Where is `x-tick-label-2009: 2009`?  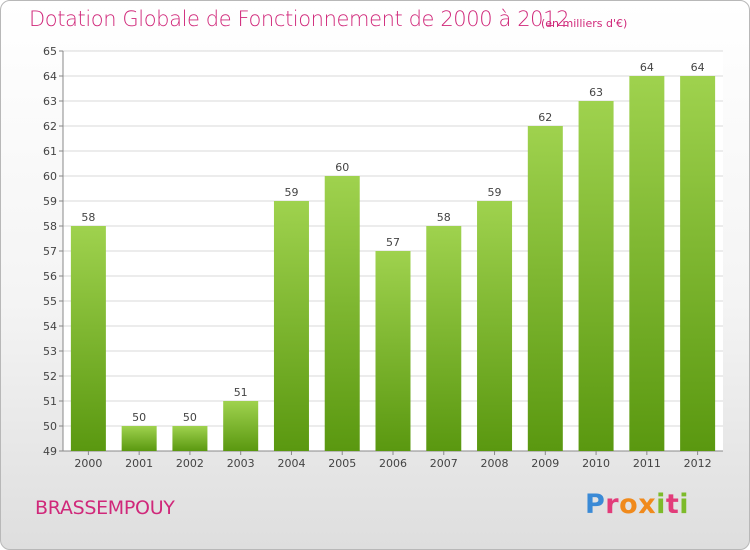 x-tick-label-2009: 2009 is located at coordinates (545, 463).